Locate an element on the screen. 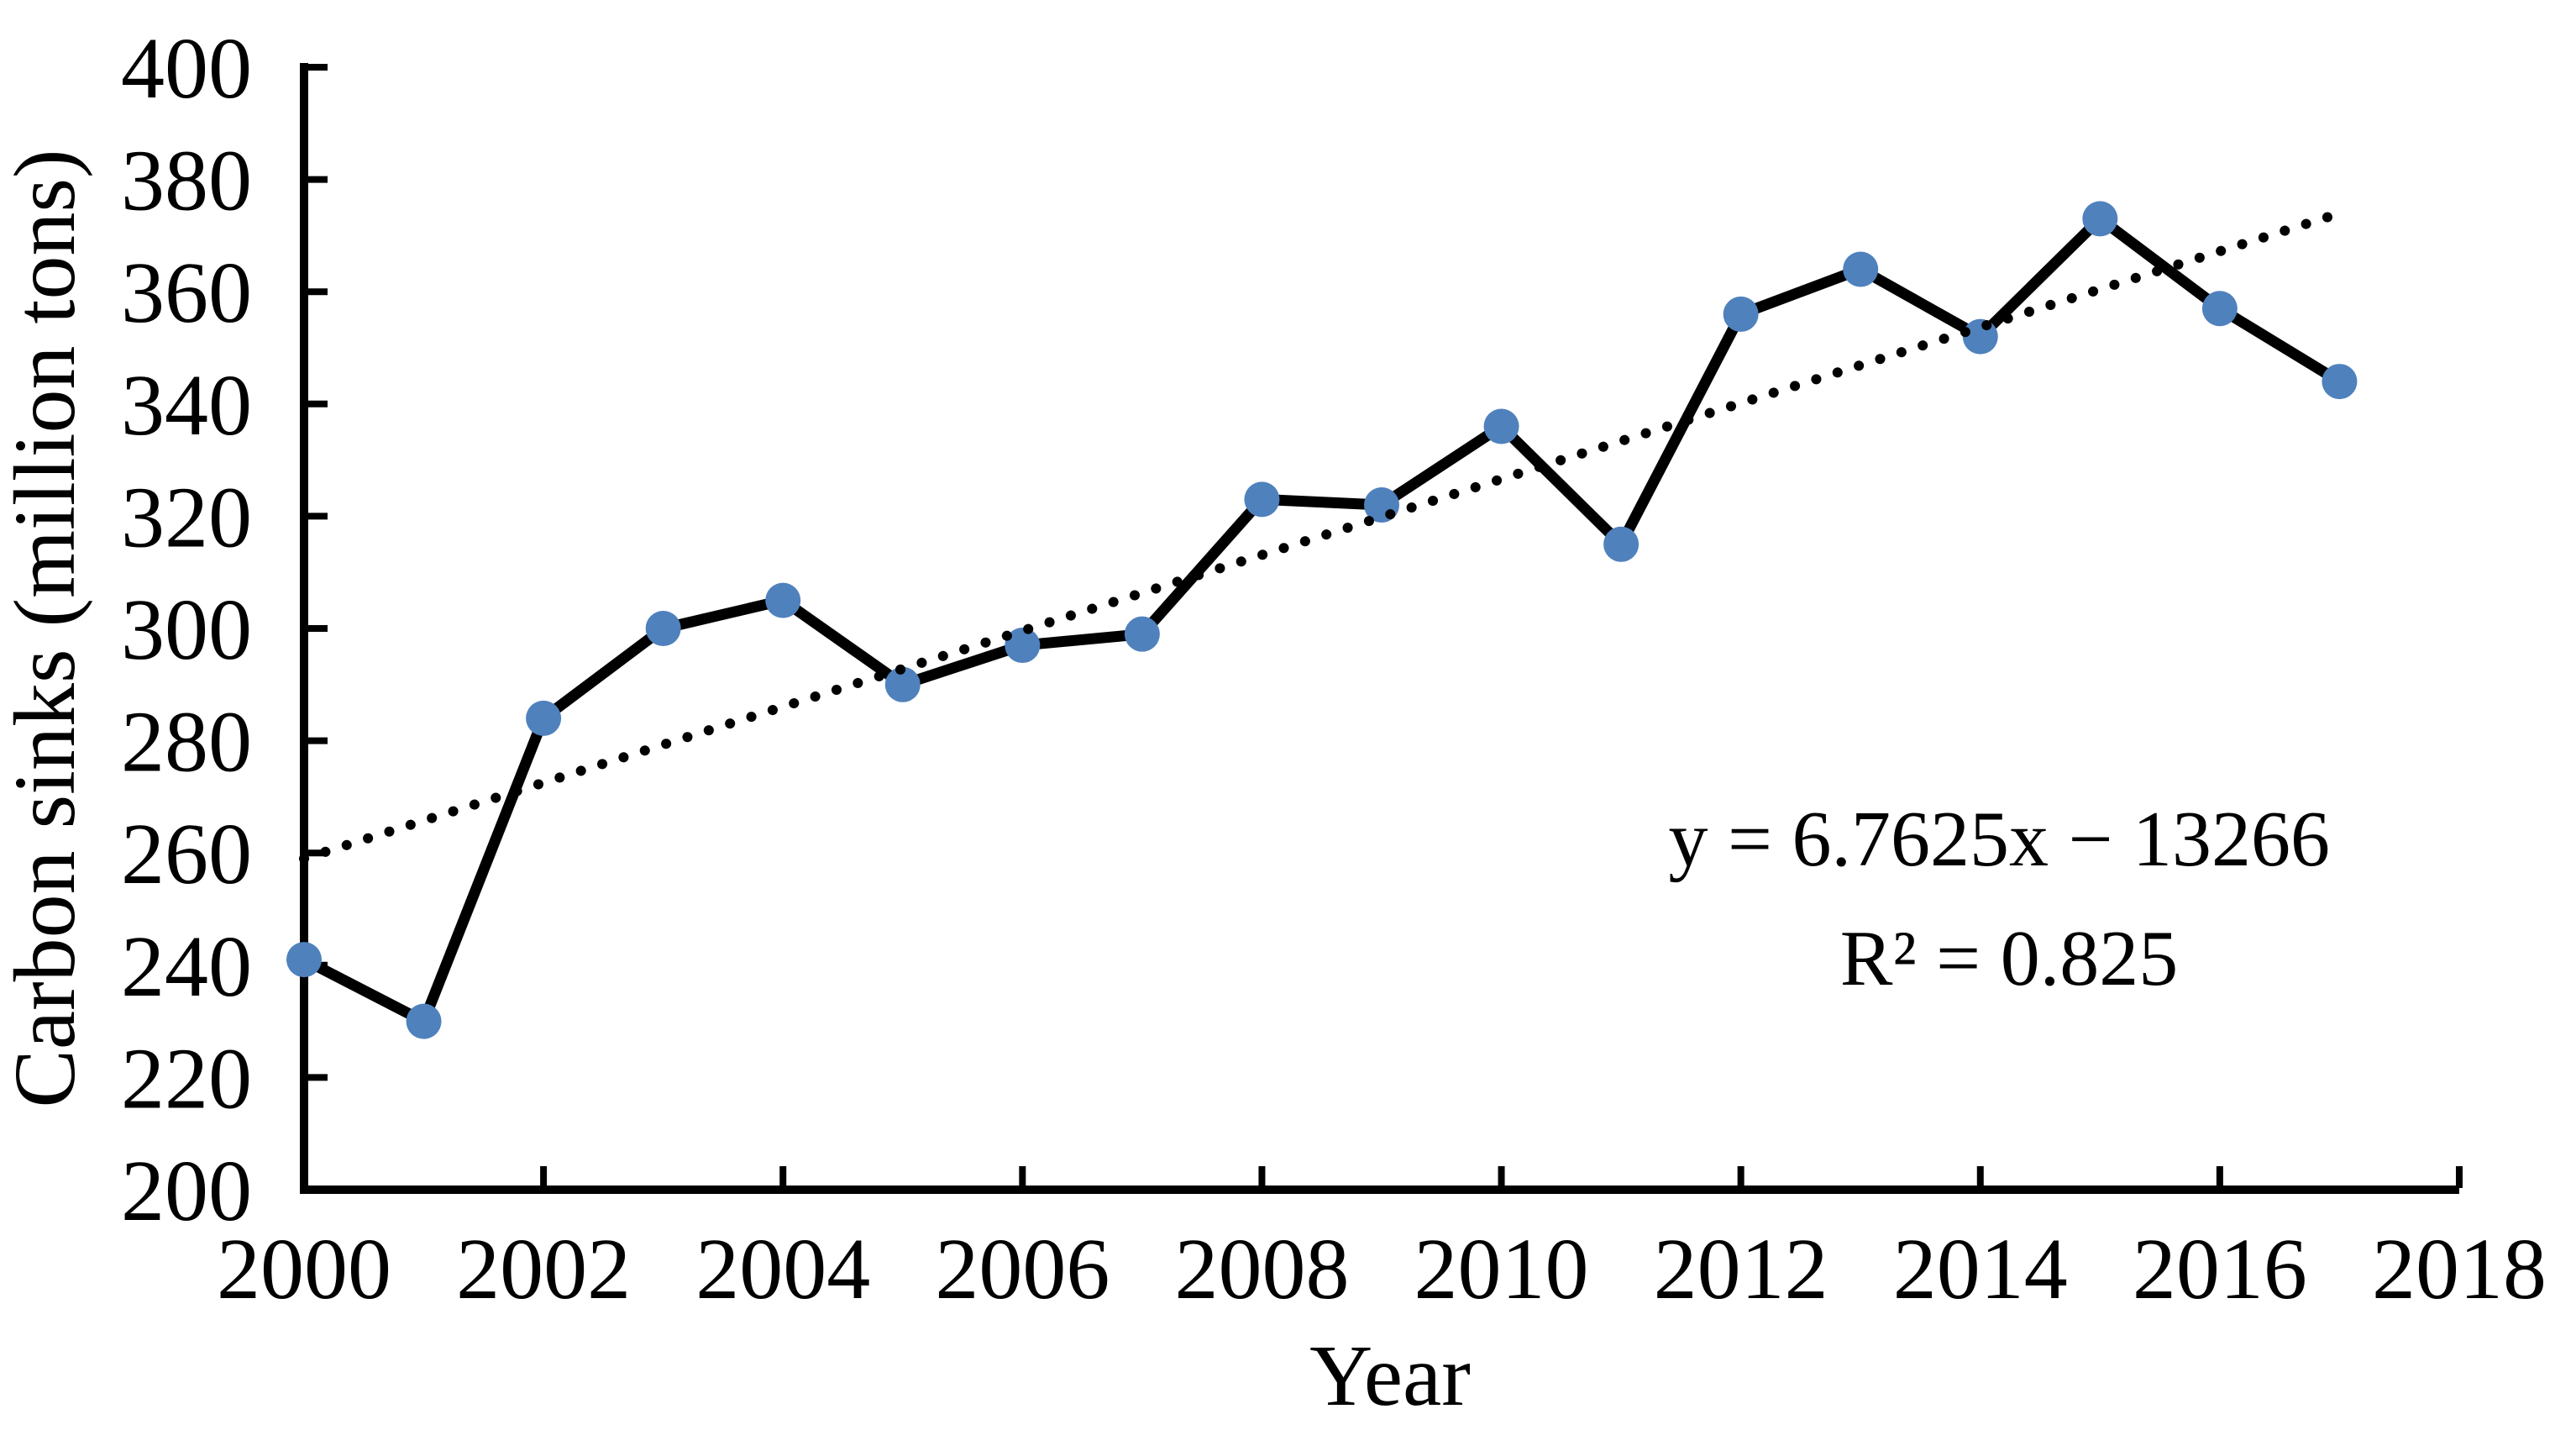 This screenshot has height=1430, width=2576. data-point-2004 is located at coordinates (783, 600).